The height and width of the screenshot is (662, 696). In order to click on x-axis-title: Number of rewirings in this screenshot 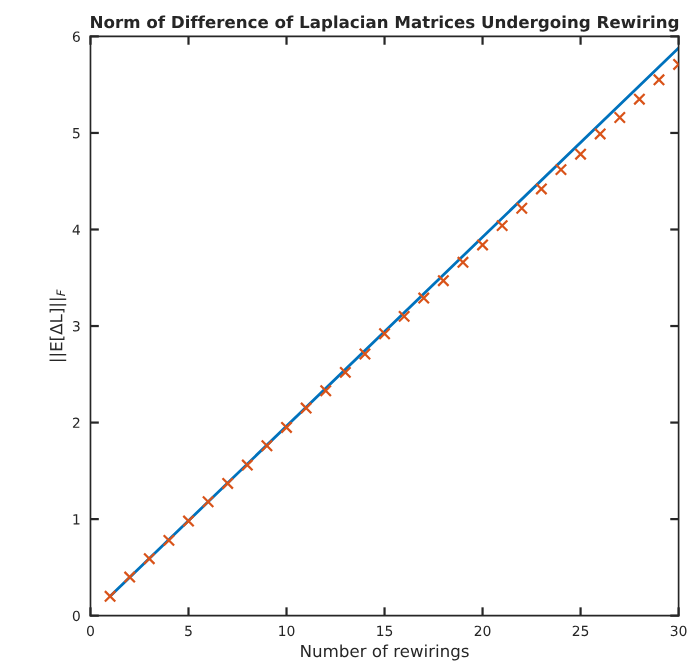, I will do `click(385, 652)`.